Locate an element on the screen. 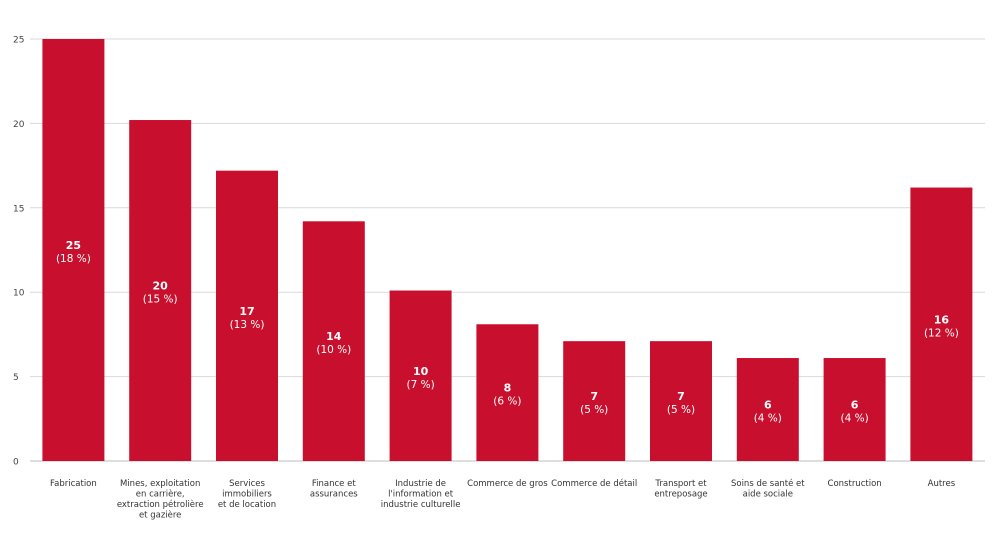 This screenshot has width=1000, height=538. x-category-label: Services immobiliers et de location is located at coordinates (247, 494).